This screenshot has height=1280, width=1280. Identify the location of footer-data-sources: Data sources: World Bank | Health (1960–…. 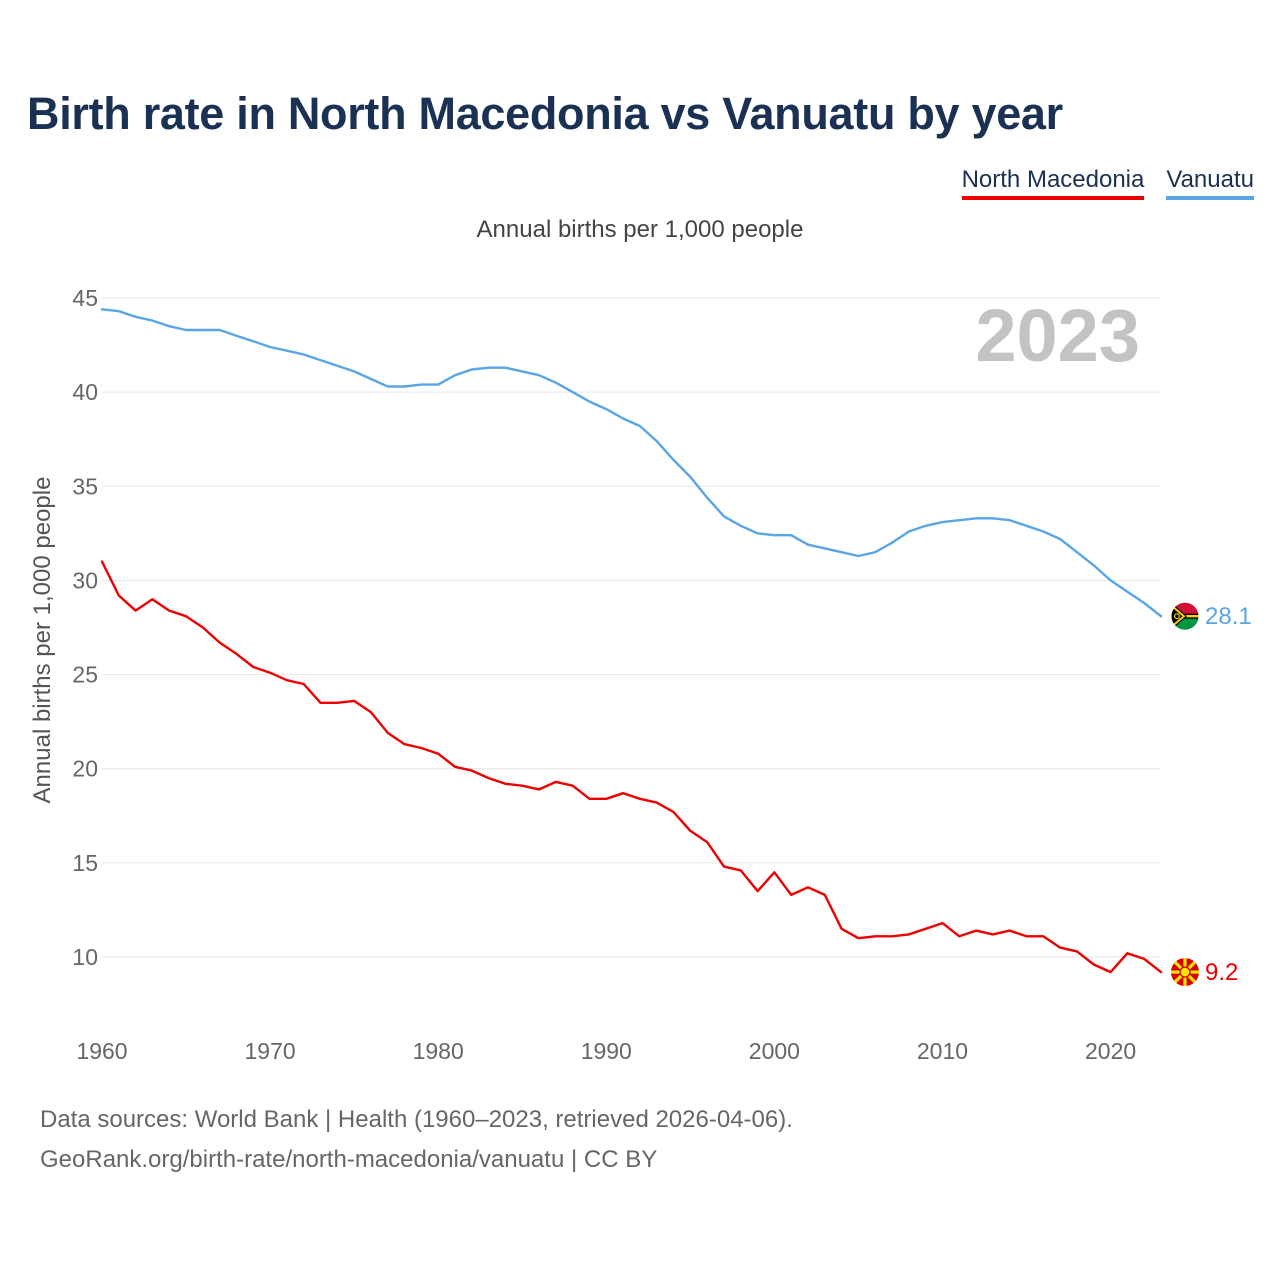
(416, 1119).